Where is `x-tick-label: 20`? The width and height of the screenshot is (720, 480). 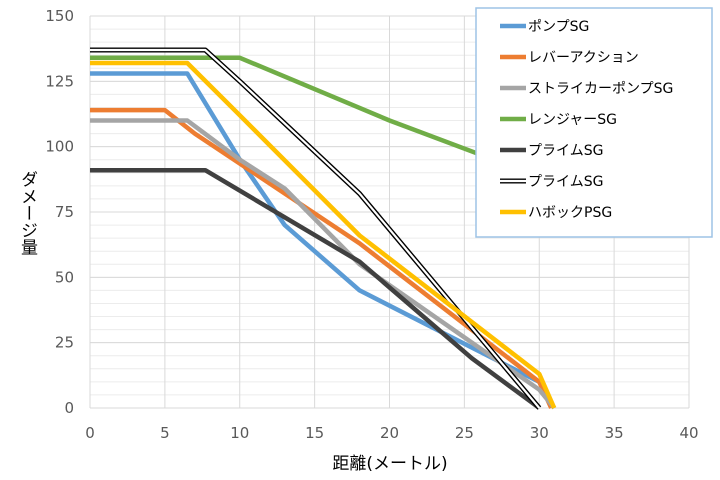
x-tick-label: 20 is located at coordinates (389, 433).